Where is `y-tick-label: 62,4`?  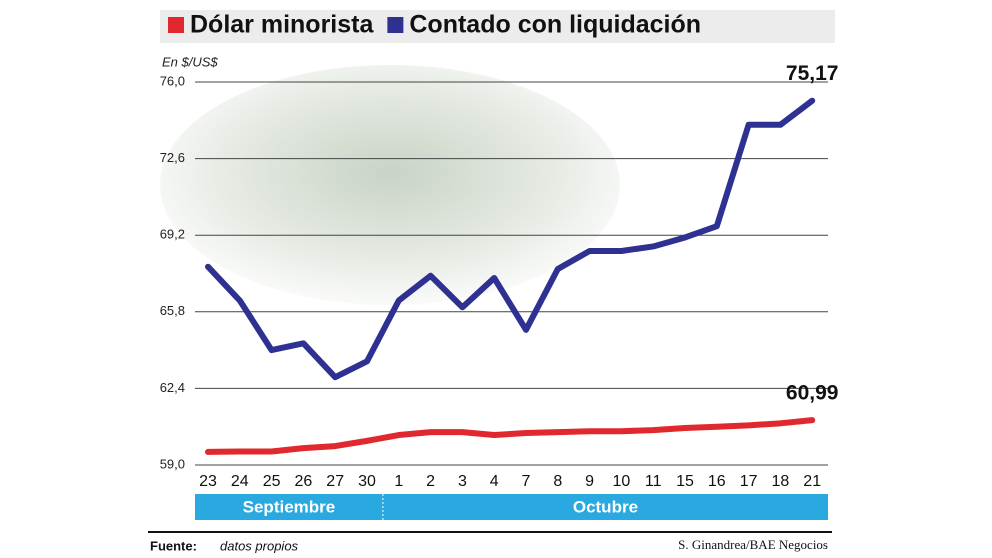 y-tick-label: 62,4 is located at coordinates (172, 387).